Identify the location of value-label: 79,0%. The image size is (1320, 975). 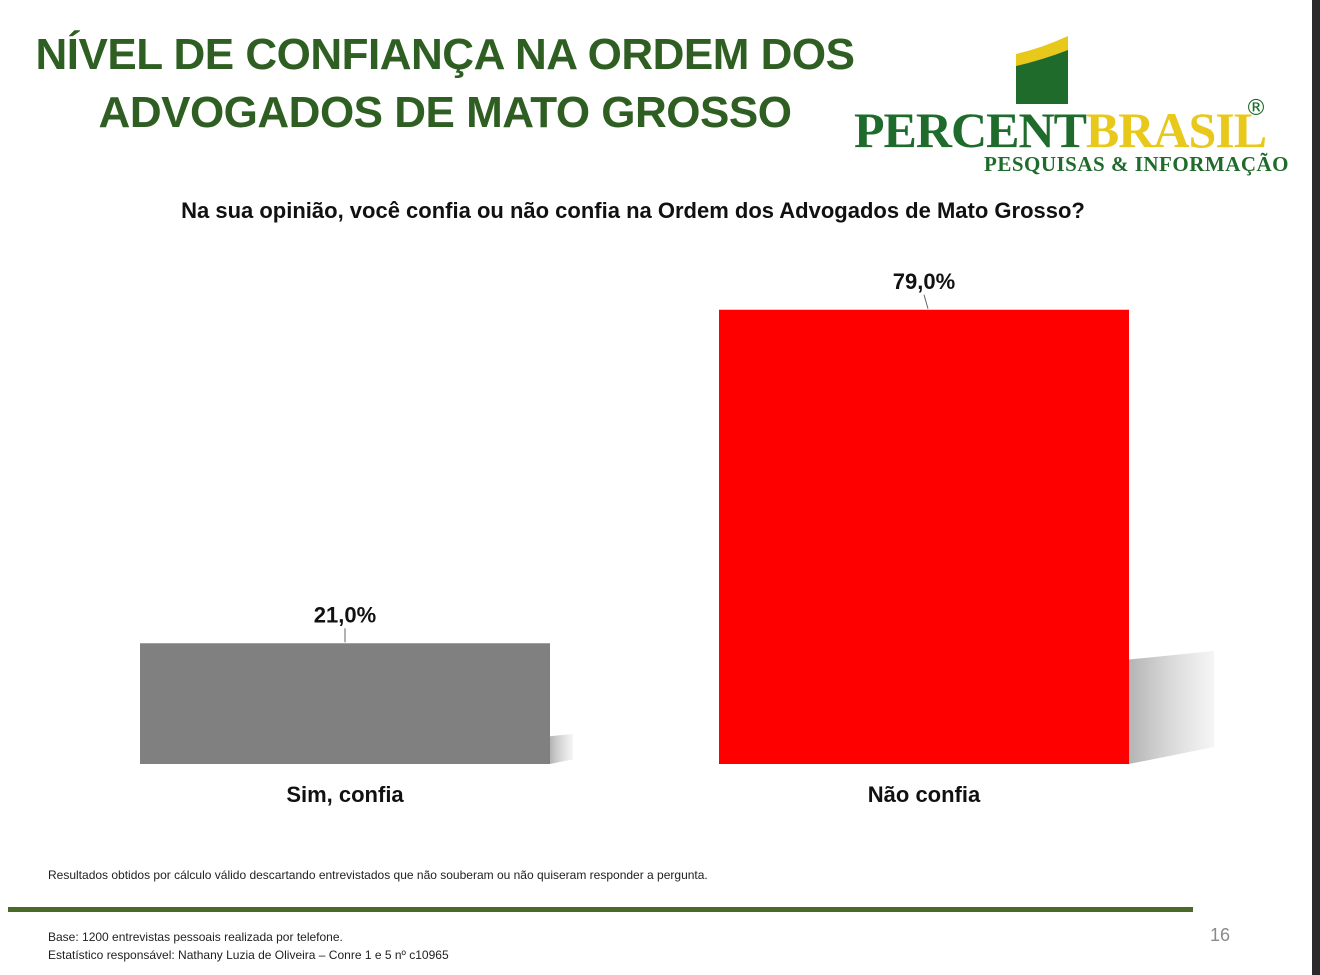
(924, 281).